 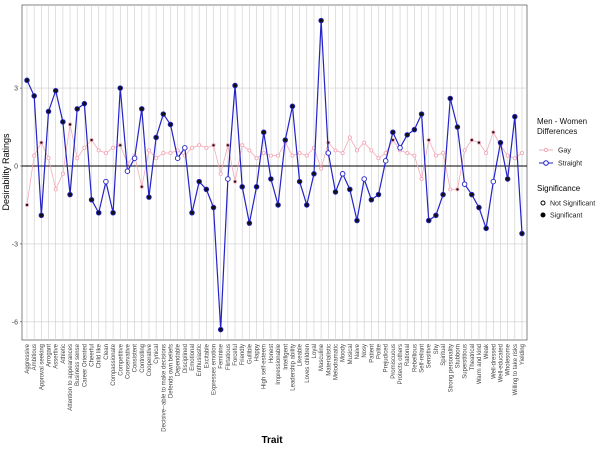 I want to click on x-tick-label: Happy, so click(x=258, y=352).